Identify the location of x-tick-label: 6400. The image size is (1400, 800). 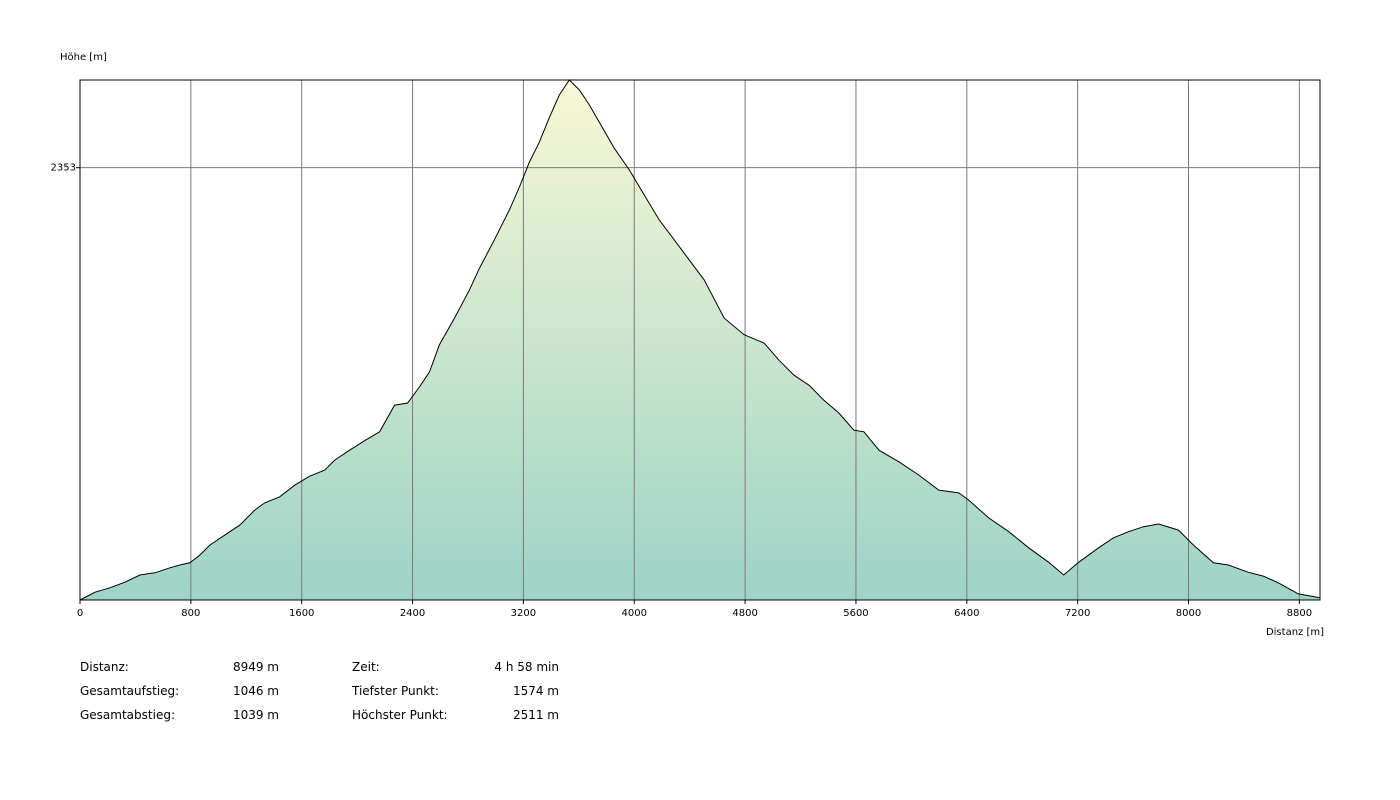
(966, 613).